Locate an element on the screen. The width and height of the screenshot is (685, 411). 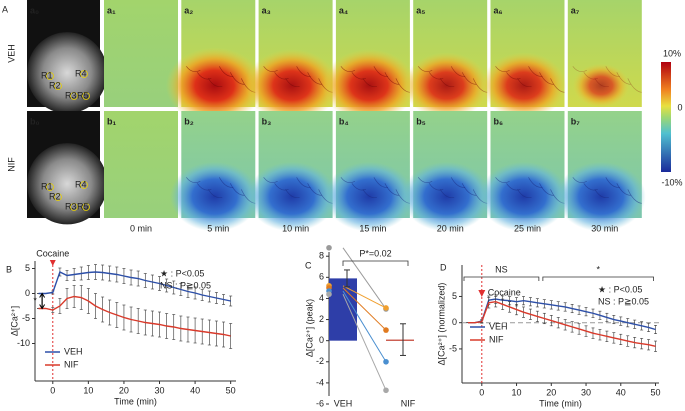
event-label: Cocaine is located at coordinates (504, 292).